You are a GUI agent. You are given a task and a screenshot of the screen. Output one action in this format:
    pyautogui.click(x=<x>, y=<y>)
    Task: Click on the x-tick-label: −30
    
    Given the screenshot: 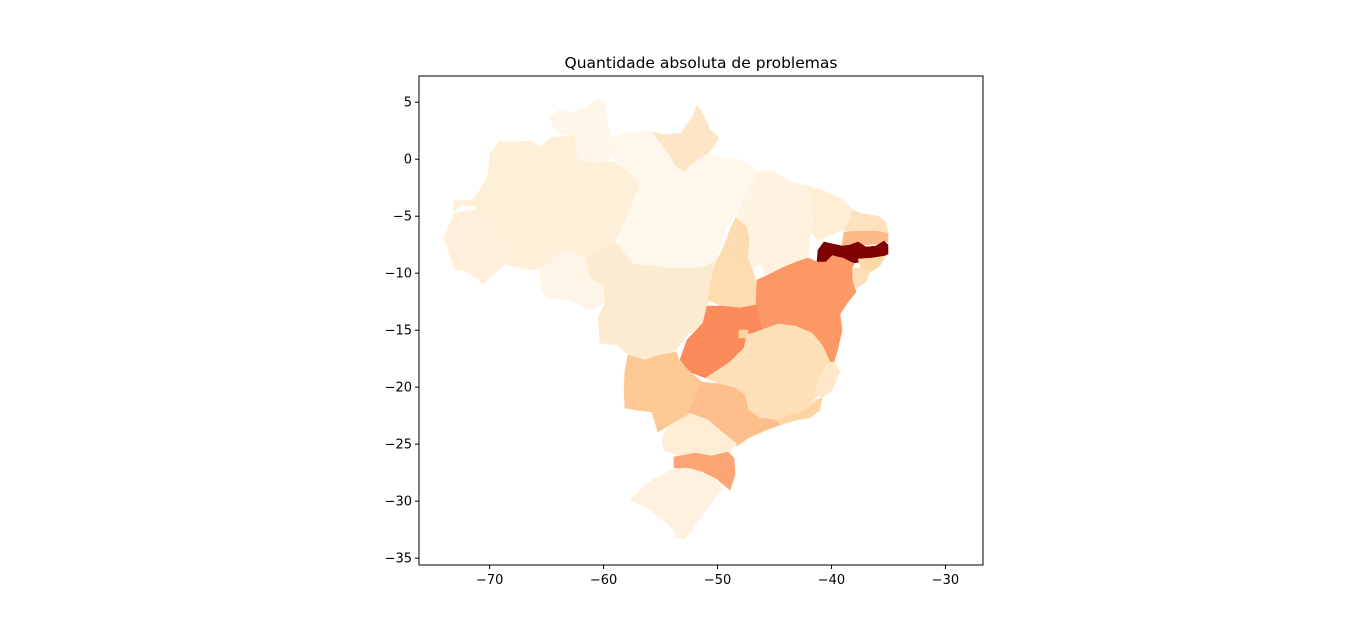 What is the action you would take?
    pyautogui.click(x=945, y=580)
    